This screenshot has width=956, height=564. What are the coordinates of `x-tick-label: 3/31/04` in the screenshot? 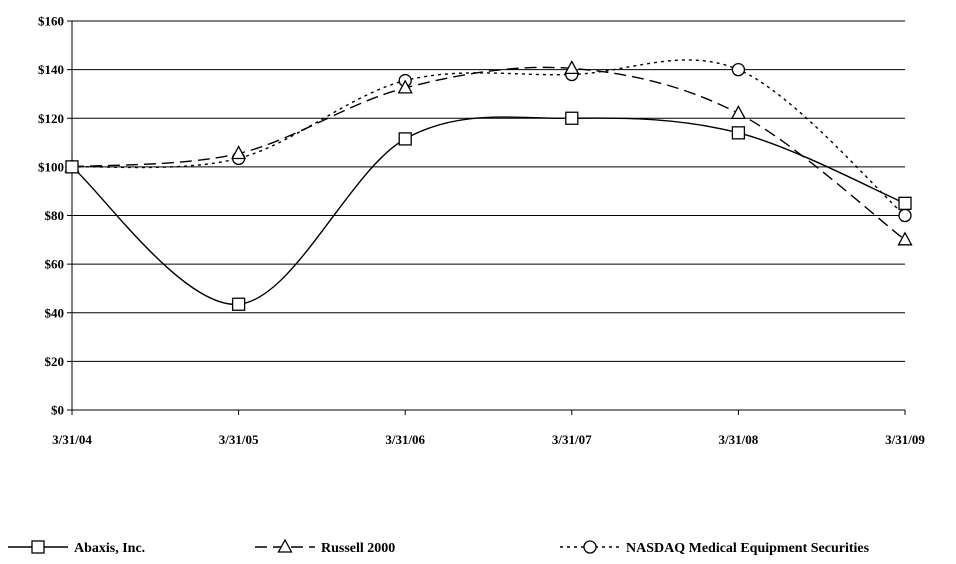 It's located at (72, 439).